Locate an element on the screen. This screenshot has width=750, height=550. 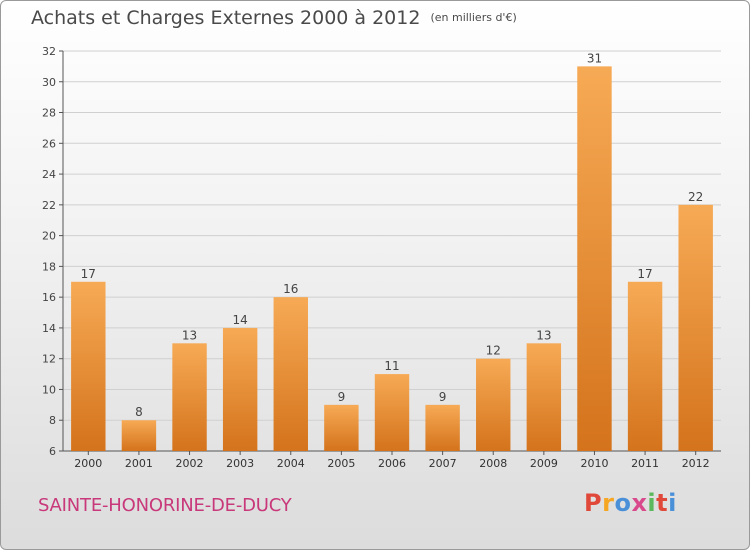
bar-2003 is located at coordinates (240, 389).